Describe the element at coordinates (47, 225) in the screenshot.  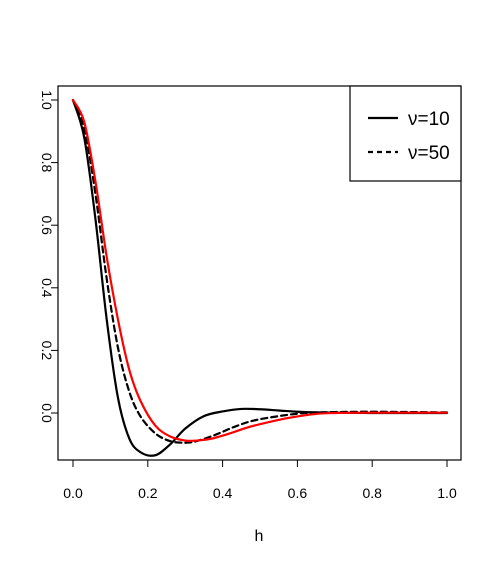
I see `y-tick-label: 0.6` at that location.